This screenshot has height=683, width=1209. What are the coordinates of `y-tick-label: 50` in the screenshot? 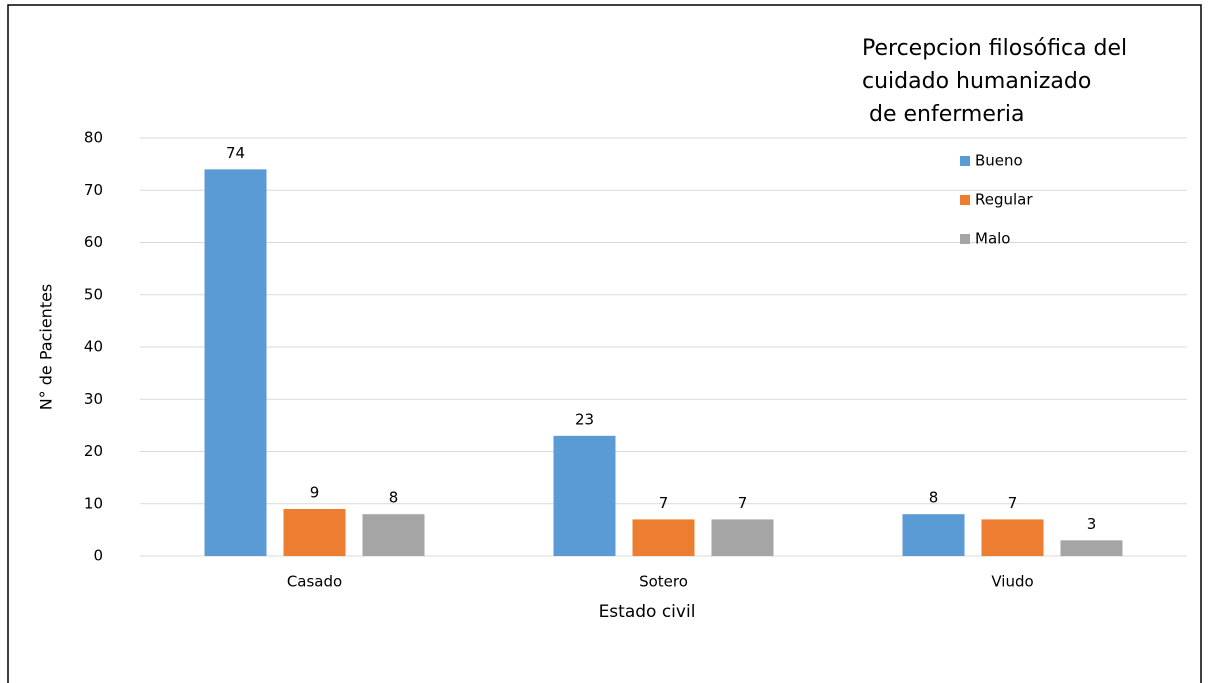 It's located at (93, 294).